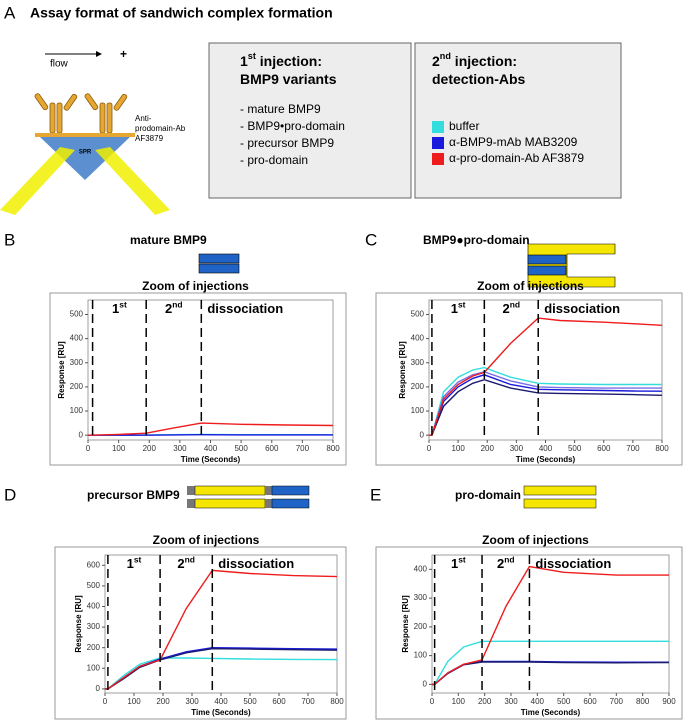 The height and width of the screenshot is (728, 683). I want to click on heading-part: BMP9 variants, so click(288, 79).